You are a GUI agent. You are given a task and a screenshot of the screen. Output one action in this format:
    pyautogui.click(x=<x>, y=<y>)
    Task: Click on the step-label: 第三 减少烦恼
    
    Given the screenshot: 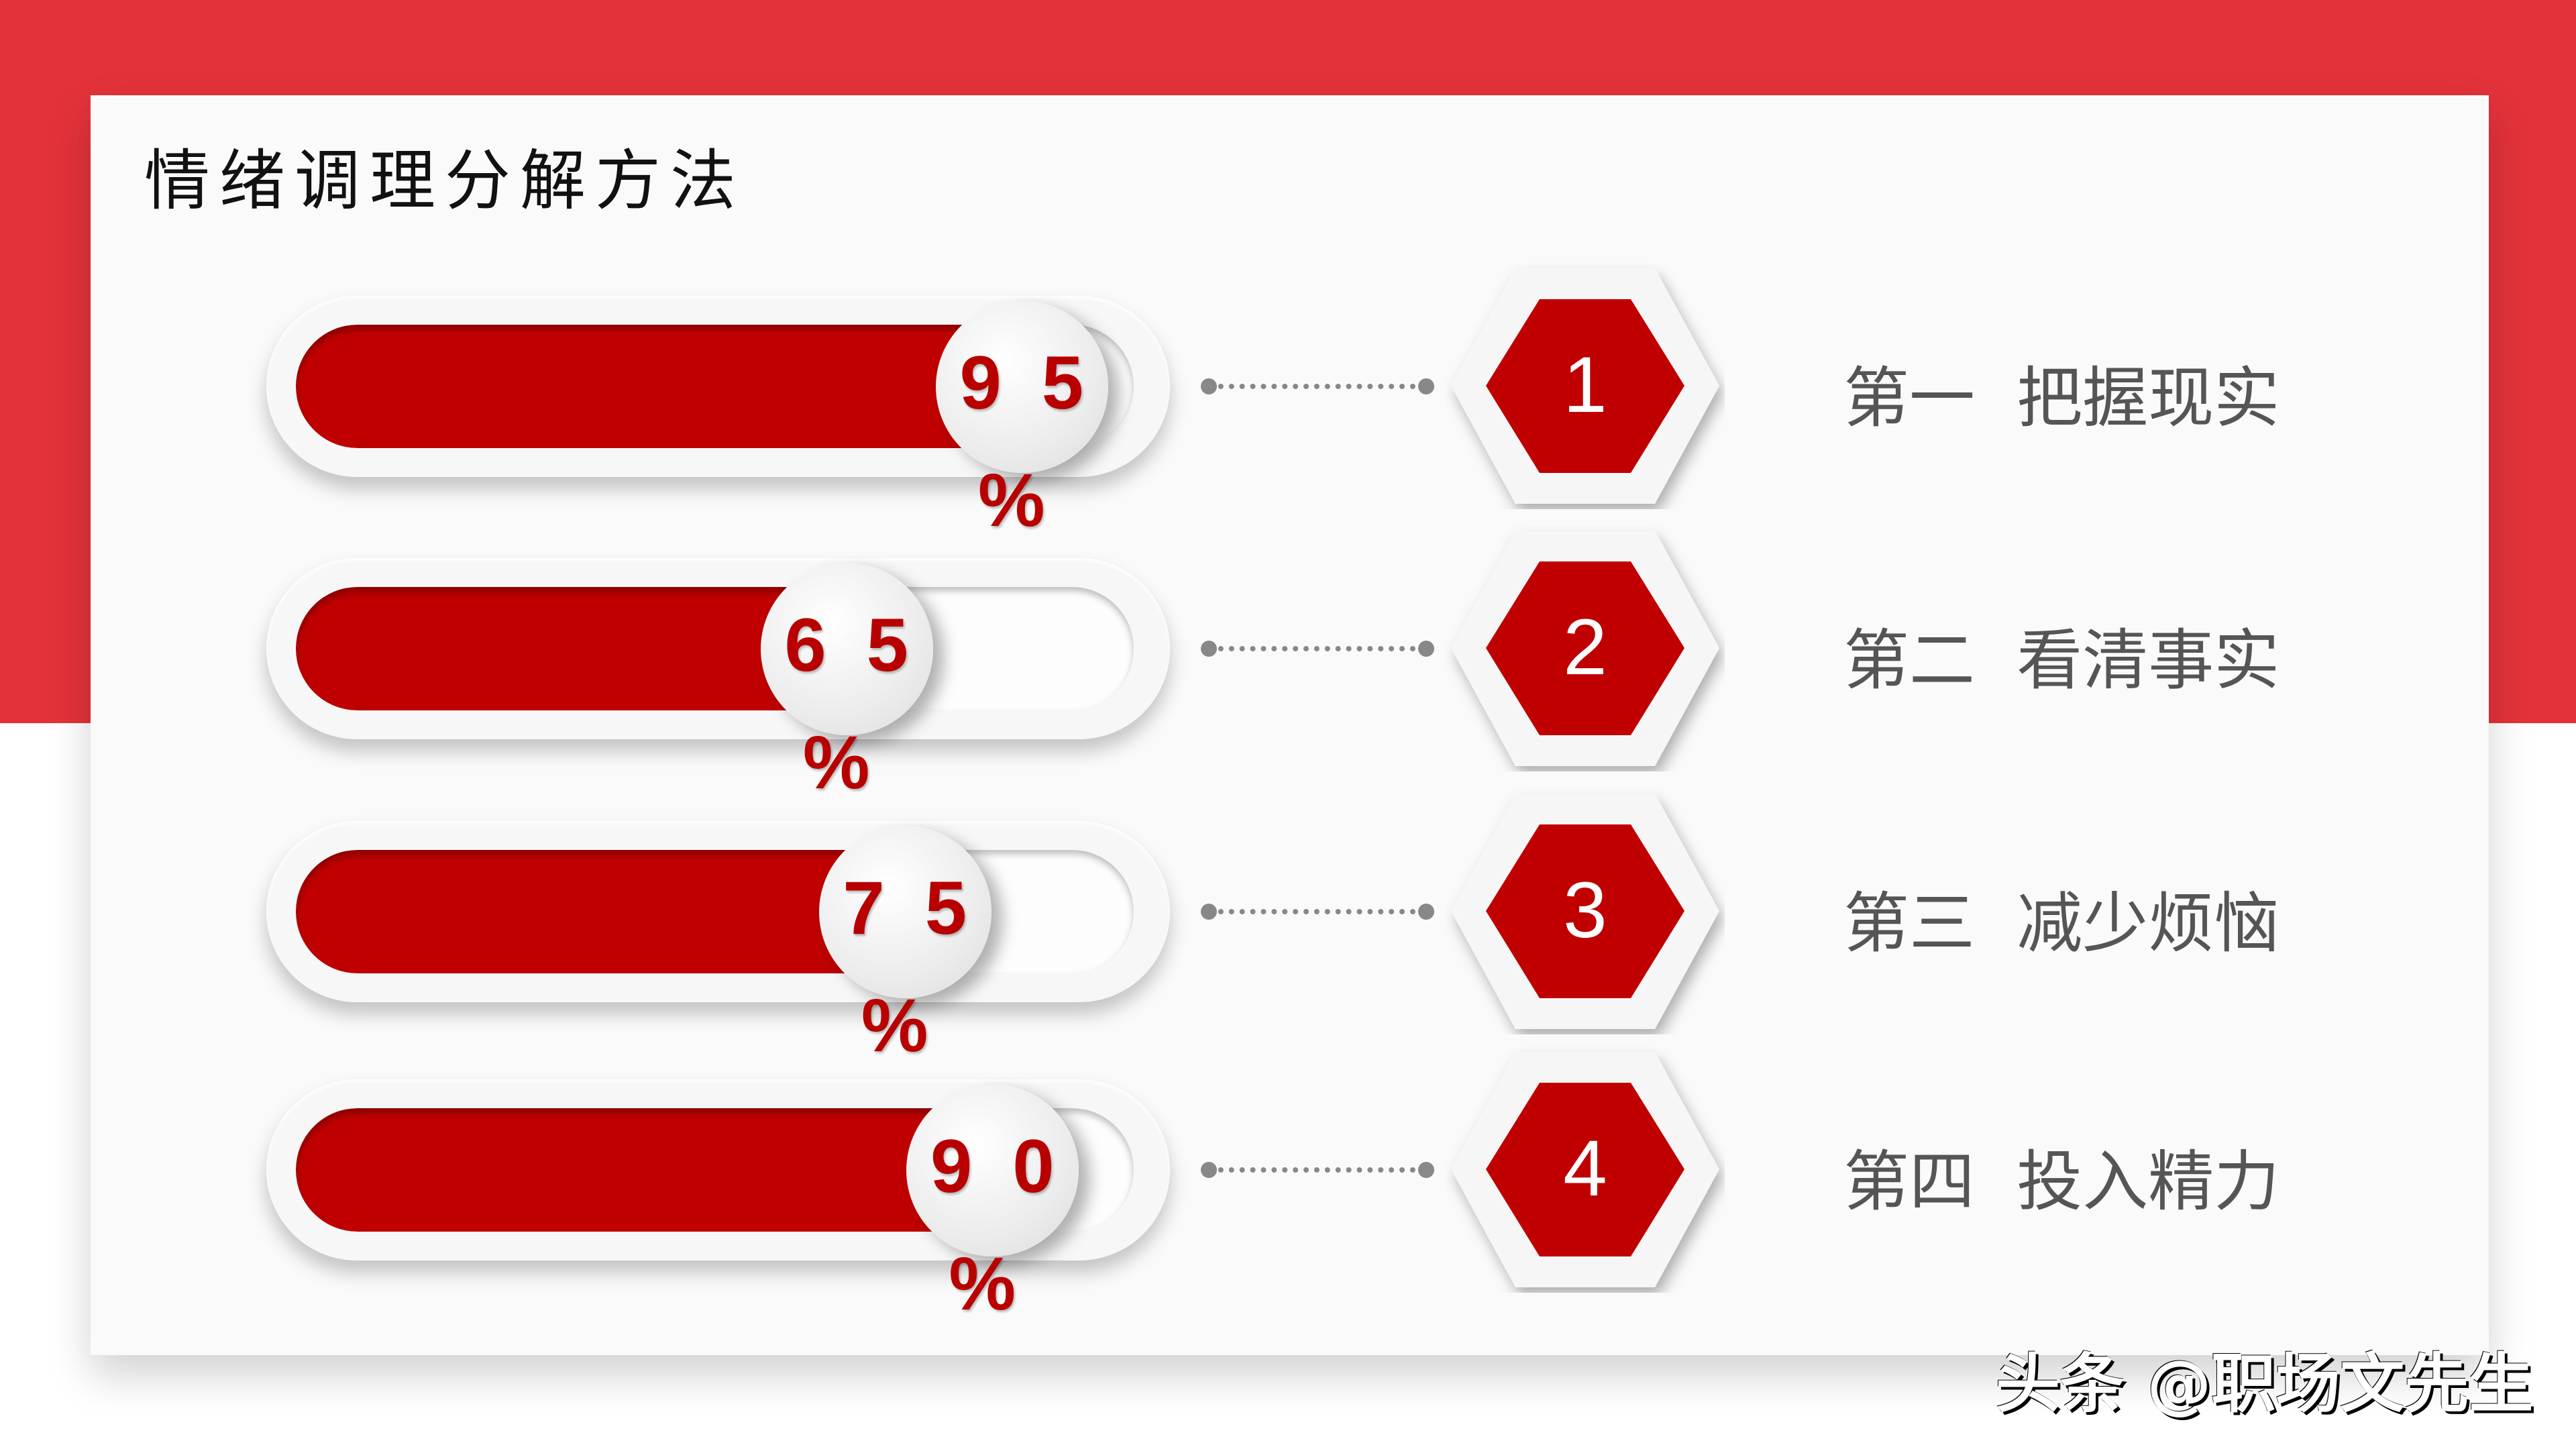 What is the action you would take?
    pyautogui.click(x=2061, y=923)
    